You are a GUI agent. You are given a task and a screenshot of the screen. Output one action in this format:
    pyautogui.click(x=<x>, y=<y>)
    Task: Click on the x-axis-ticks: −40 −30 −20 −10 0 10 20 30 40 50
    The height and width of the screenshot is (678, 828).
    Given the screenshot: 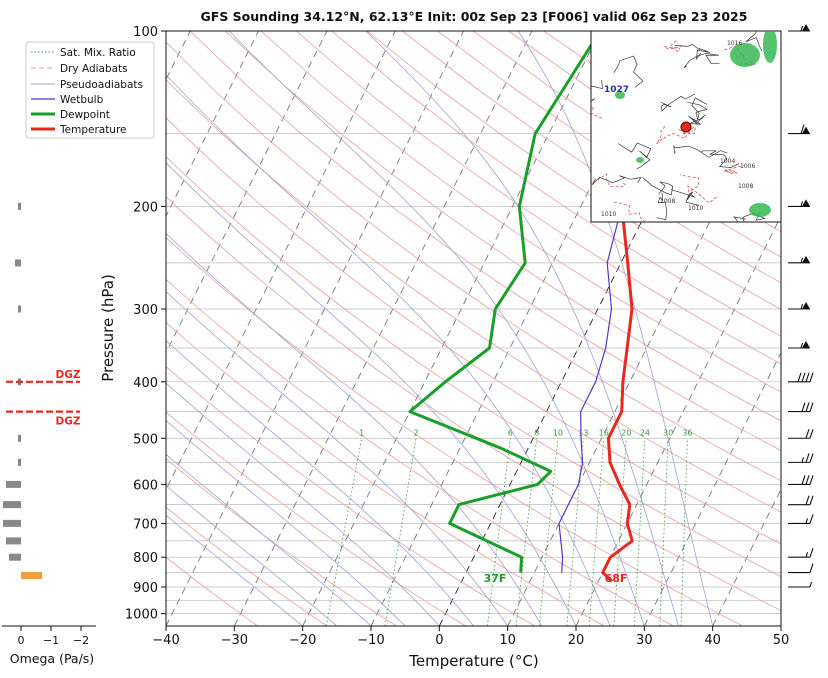 What is the action you would take?
    pyautogui.click(x=470, y=637)
    